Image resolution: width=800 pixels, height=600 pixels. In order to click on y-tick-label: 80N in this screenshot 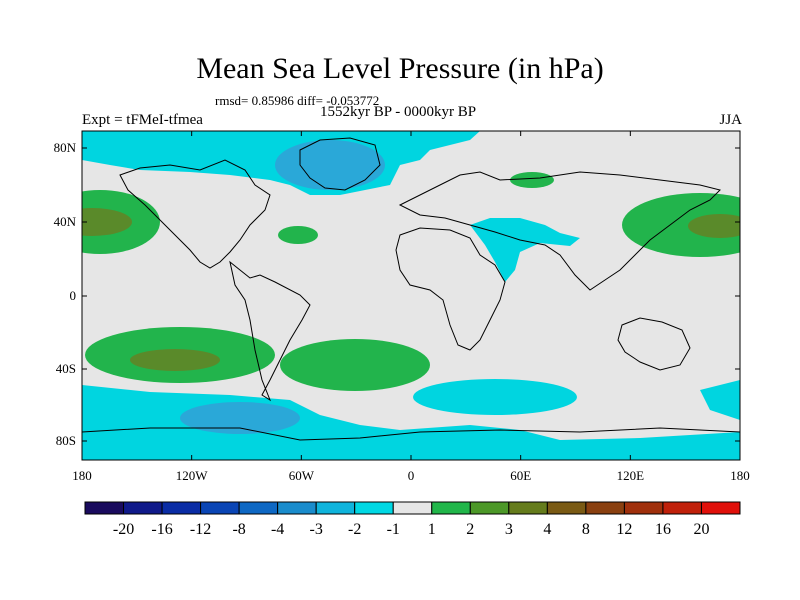, I will do `click(65, 147)`.